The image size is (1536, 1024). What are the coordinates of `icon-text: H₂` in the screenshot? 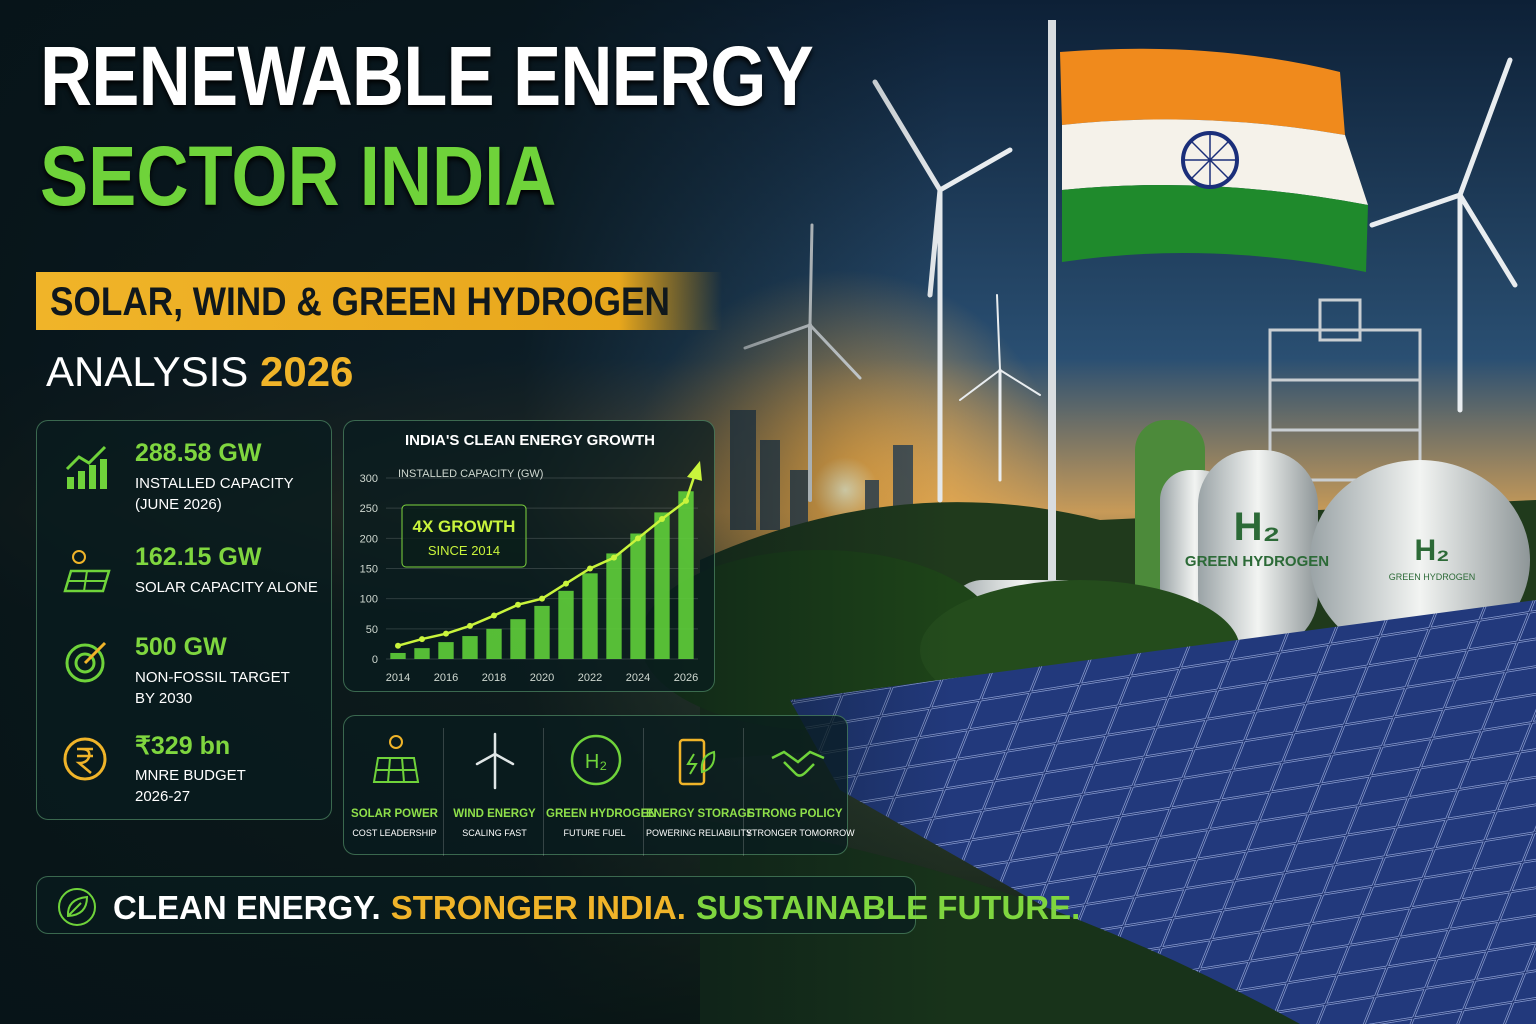 It's located at (596, 762).